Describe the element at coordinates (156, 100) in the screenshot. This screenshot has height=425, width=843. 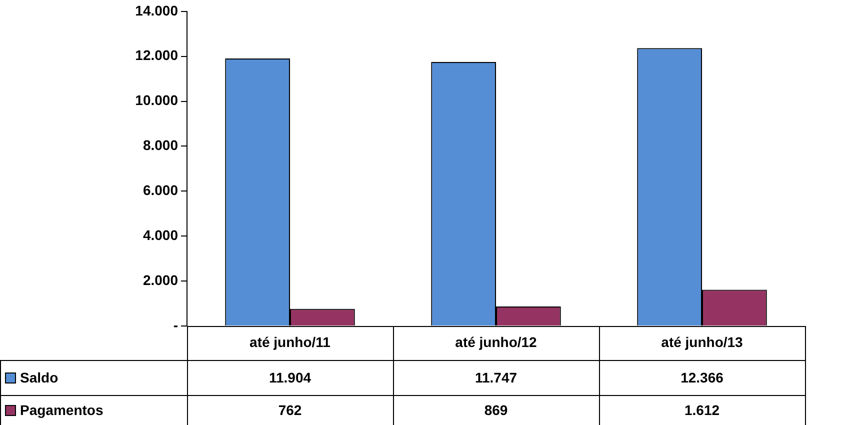
I see `y-tick-label: 10.000` at that location.